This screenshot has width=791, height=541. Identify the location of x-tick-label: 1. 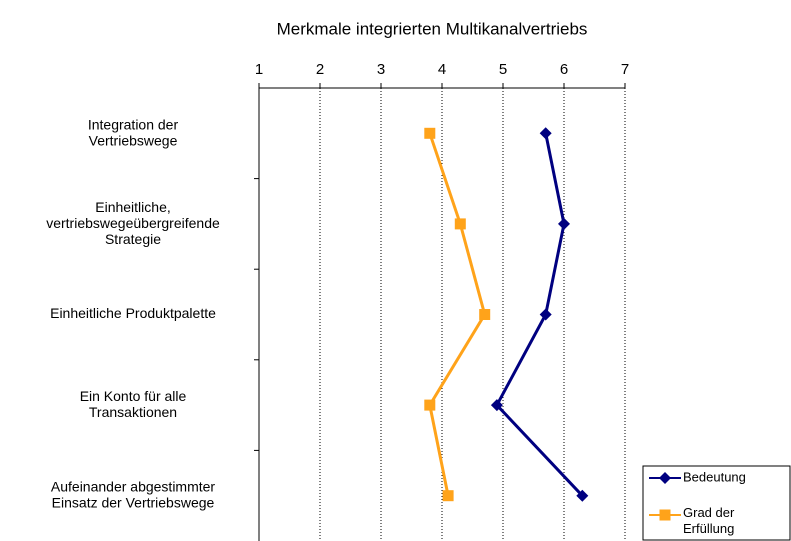
(259, 69).